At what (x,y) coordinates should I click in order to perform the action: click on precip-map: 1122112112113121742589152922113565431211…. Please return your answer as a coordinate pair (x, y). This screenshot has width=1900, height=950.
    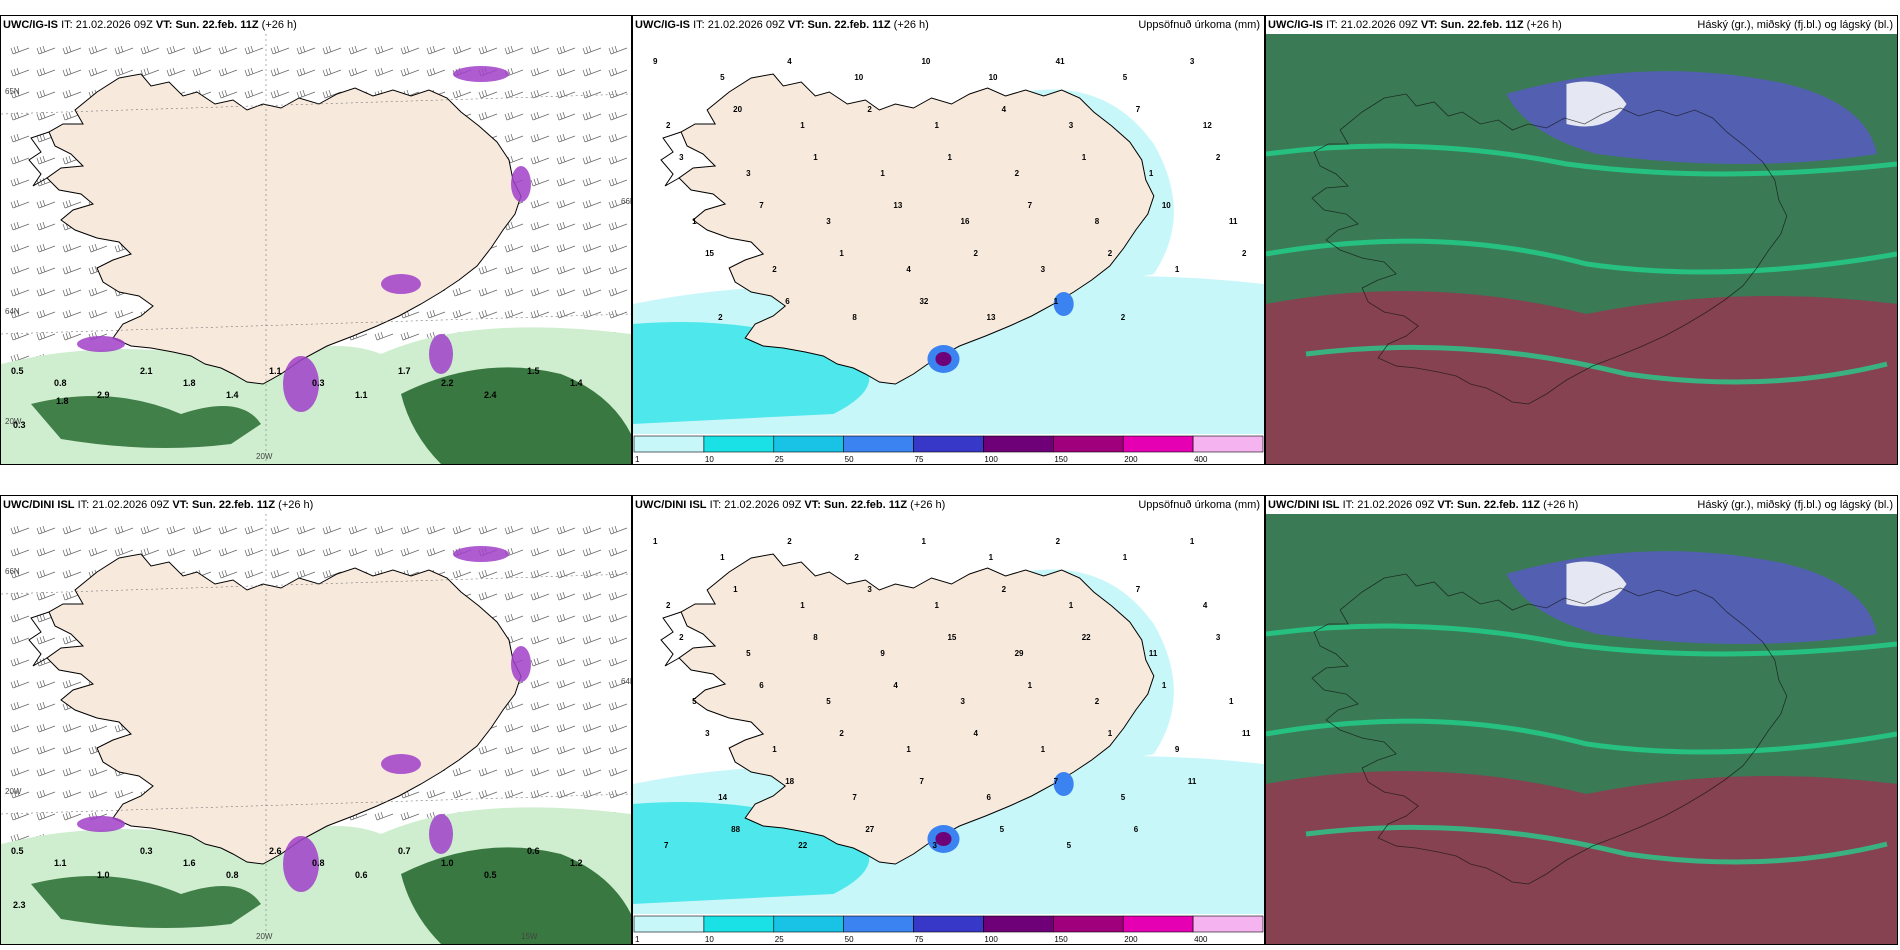
    Looking at the image, I should click on (948, 714).